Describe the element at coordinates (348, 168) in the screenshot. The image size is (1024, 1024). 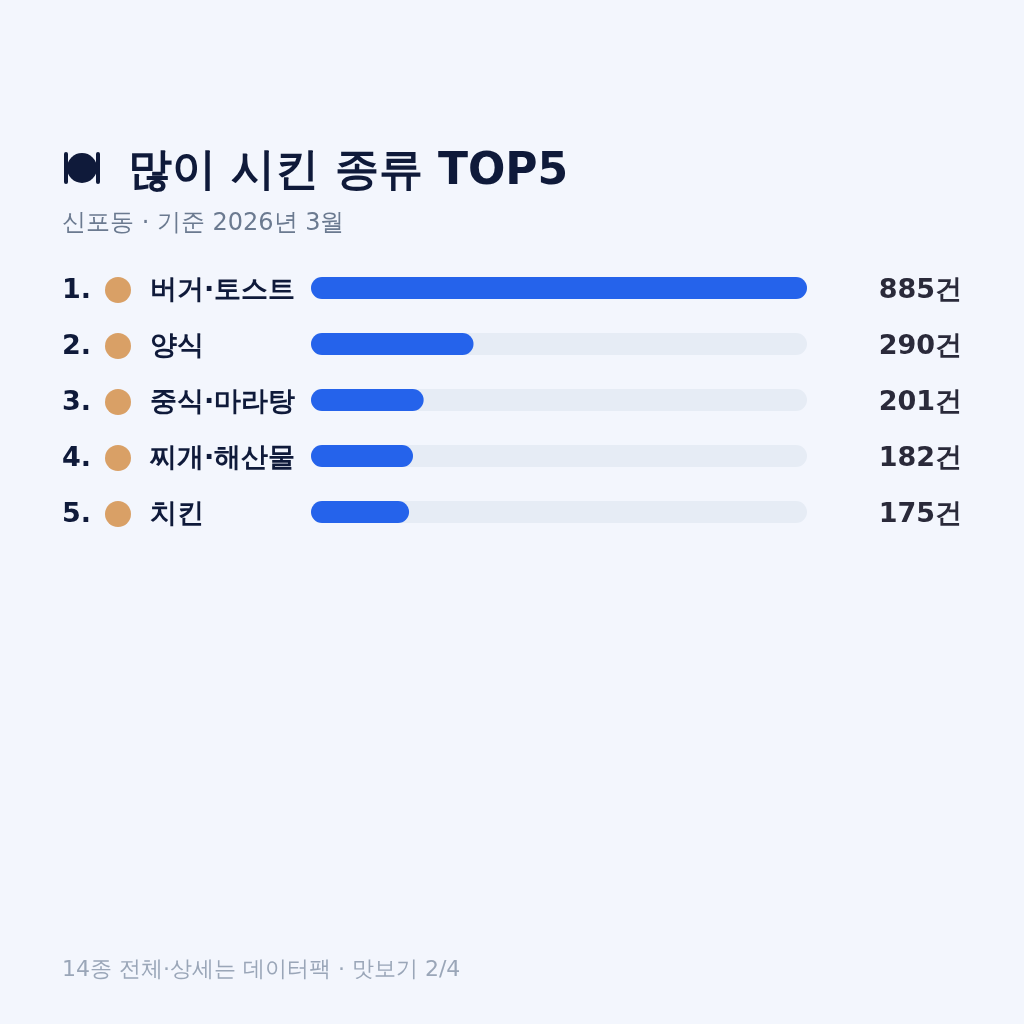
I see `chart-title: 많이 시킨 종류 TOP5` at that location.